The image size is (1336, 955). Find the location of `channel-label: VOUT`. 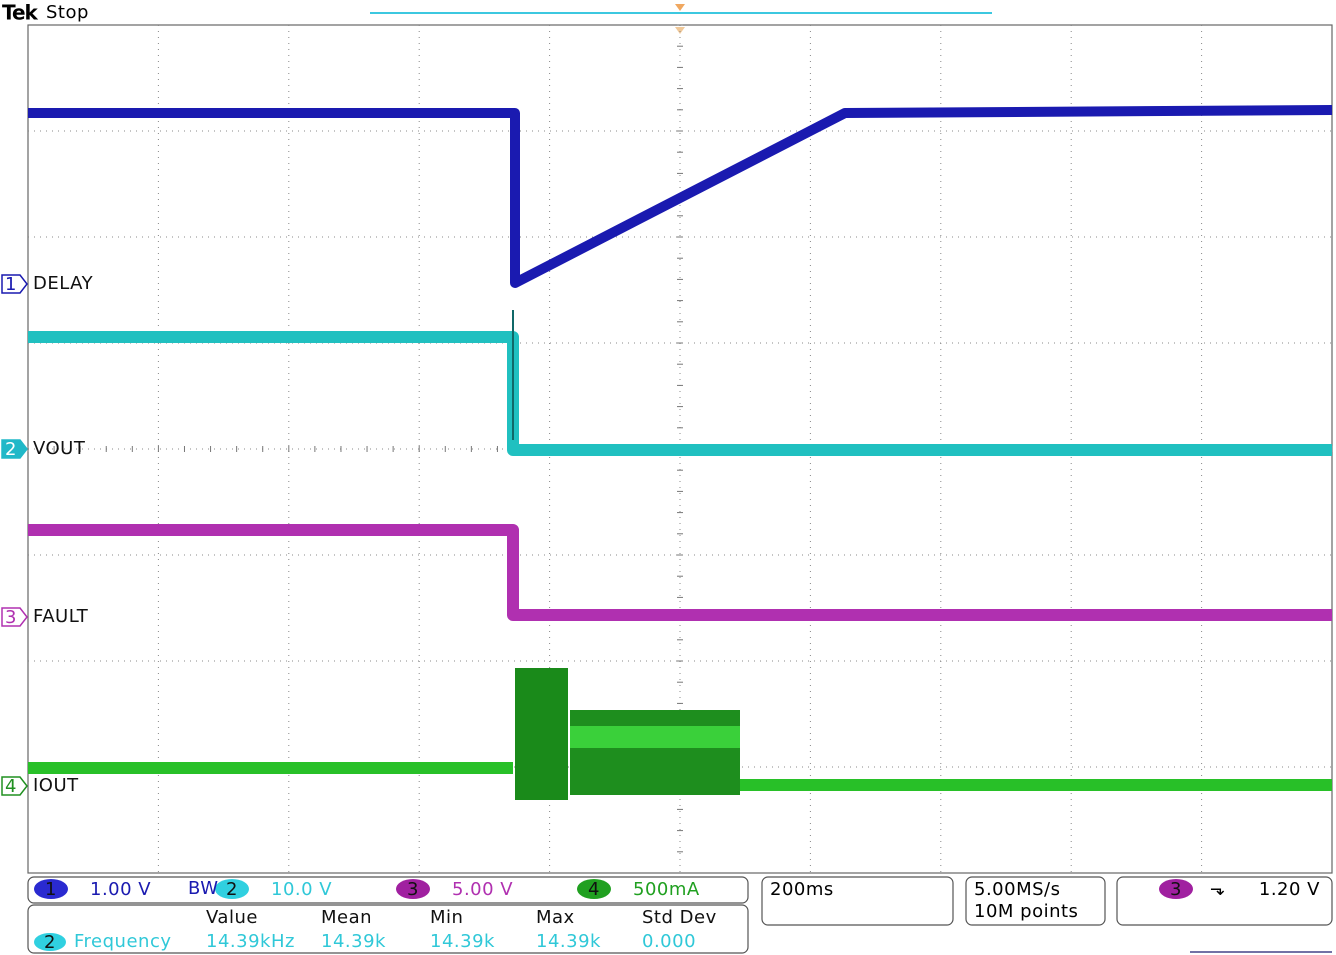

channel-label: VOUT is located at coordinates (59, 448).